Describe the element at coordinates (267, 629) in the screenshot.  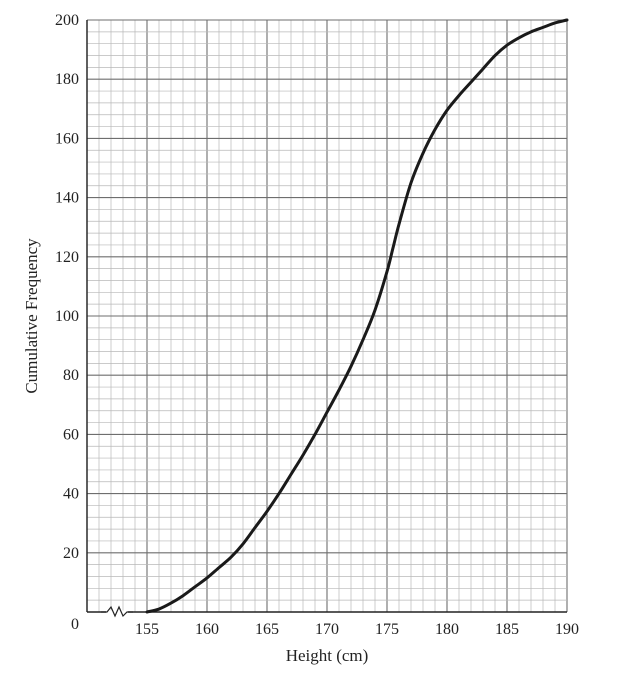
I see `x-tick-label: 165` at that location.